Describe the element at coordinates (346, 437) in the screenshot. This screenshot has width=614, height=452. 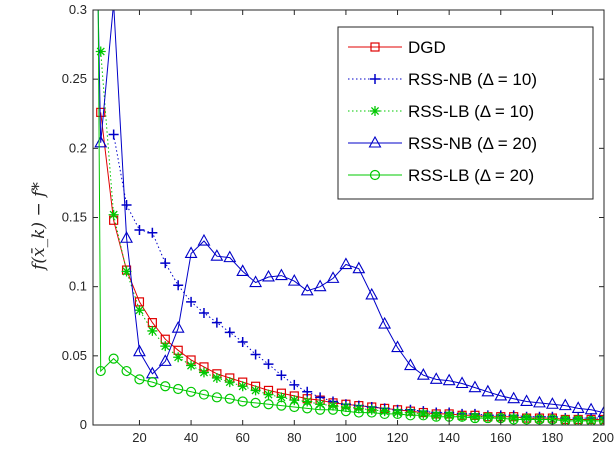
I see `x-tick-label: 100` at that location.